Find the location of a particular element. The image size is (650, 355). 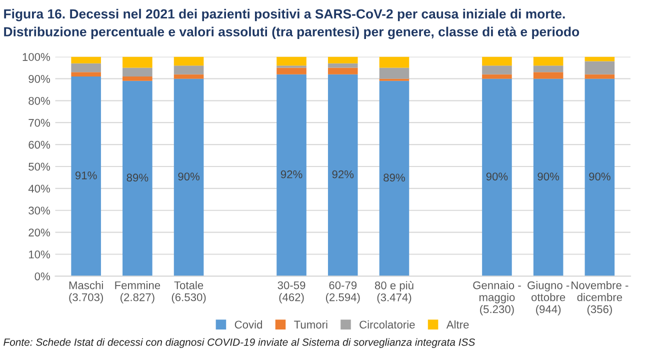

y-tick-label: 10% is located at coordinates (39, 254).